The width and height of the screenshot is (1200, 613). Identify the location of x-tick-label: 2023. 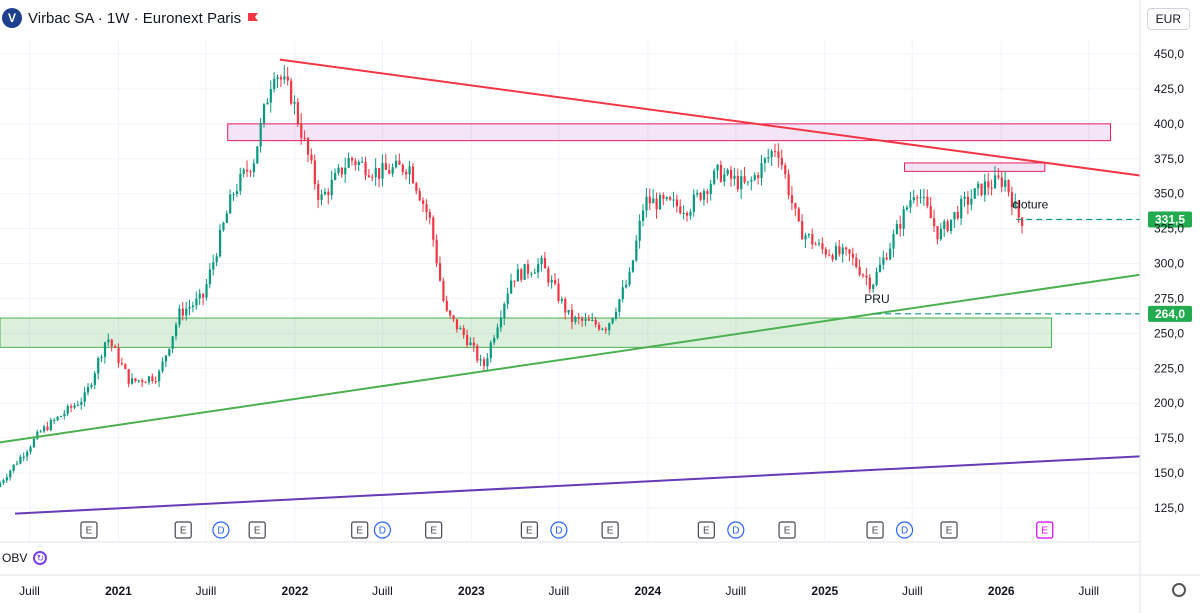
(471, 591).